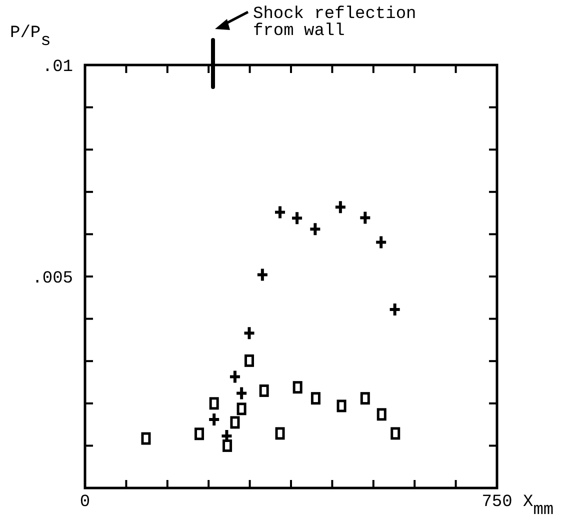 The width and height of the screenshot is (584, 527). What do you see at coordinates (57, 67) in the screenshot?
I see `y-tick-label: .01` at bounding box center [57, 67].